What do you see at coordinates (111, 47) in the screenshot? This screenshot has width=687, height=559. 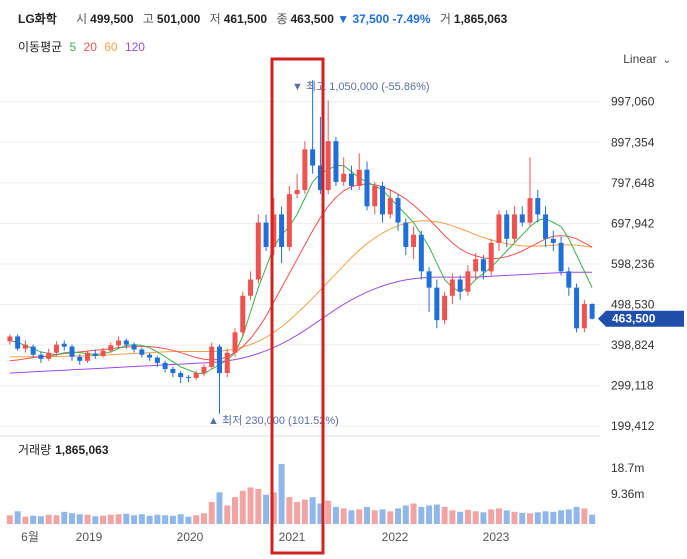 I see `ma-60-label: 60` at bounding box center [111, 47].